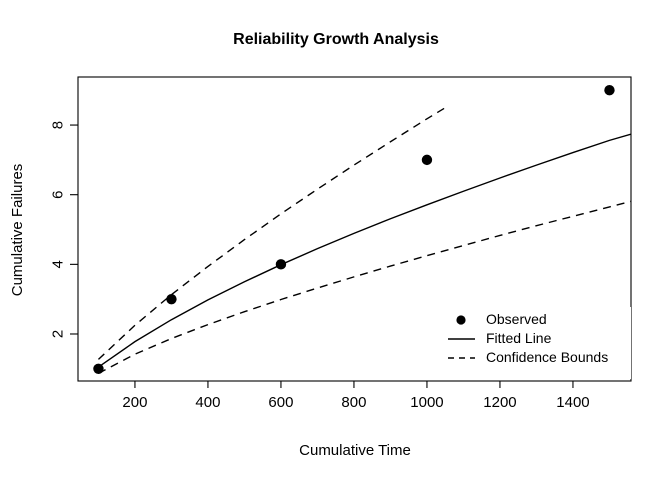  I want to click on y-tick-label: 4, so click(58, 264).